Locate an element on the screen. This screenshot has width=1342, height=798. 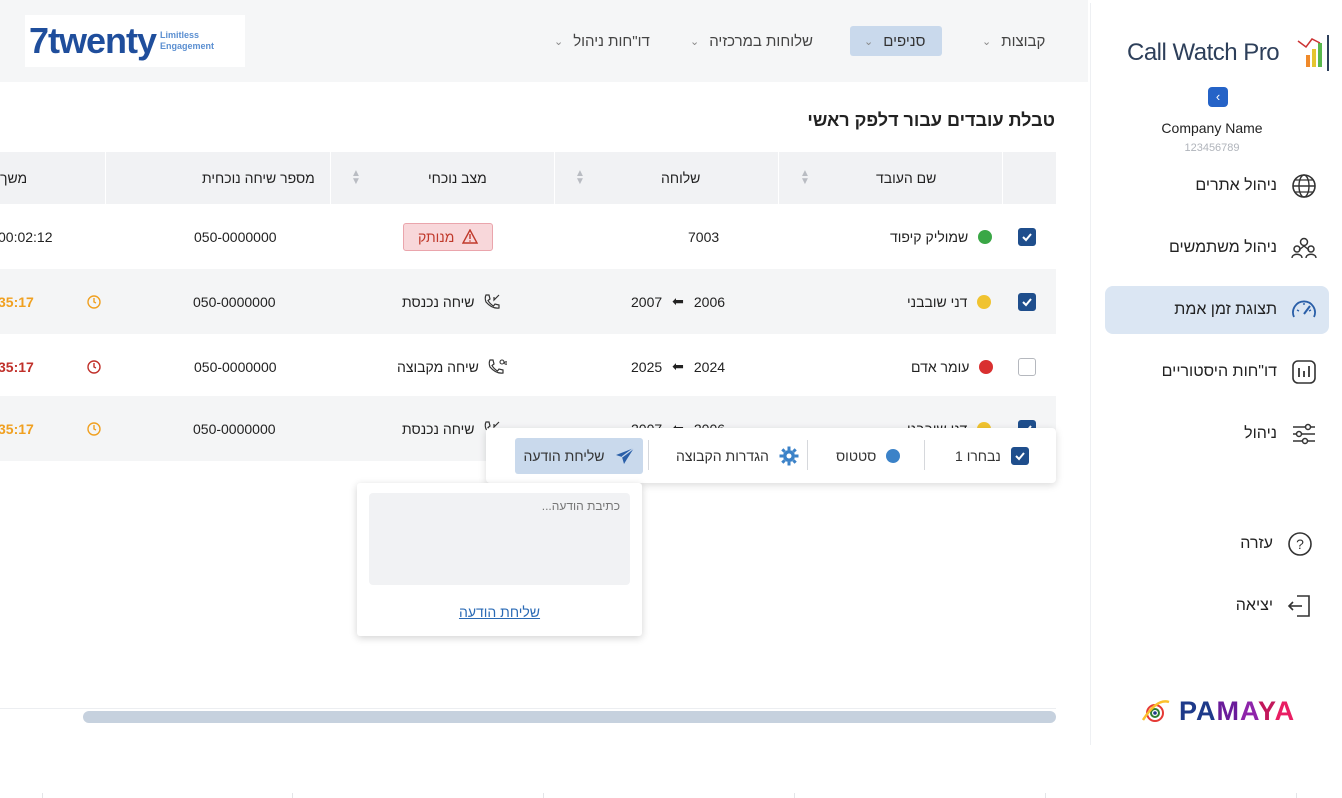
employee-name: דני שובבני is located at coordinates (937, 301).